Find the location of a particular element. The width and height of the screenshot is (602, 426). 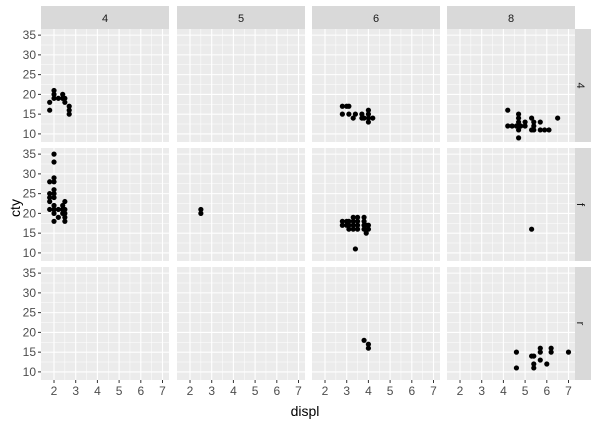

facet-strip-row-f is located at coordinates (581, 204).